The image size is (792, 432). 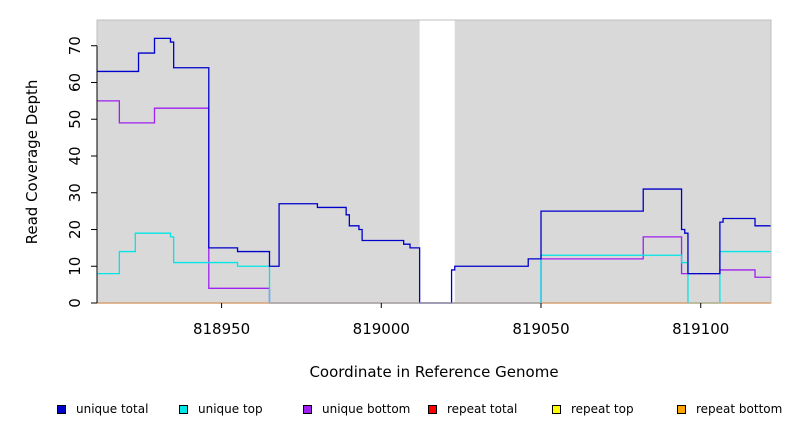 I want to click on legend-label: repeat total, so click(x=482, y=409).